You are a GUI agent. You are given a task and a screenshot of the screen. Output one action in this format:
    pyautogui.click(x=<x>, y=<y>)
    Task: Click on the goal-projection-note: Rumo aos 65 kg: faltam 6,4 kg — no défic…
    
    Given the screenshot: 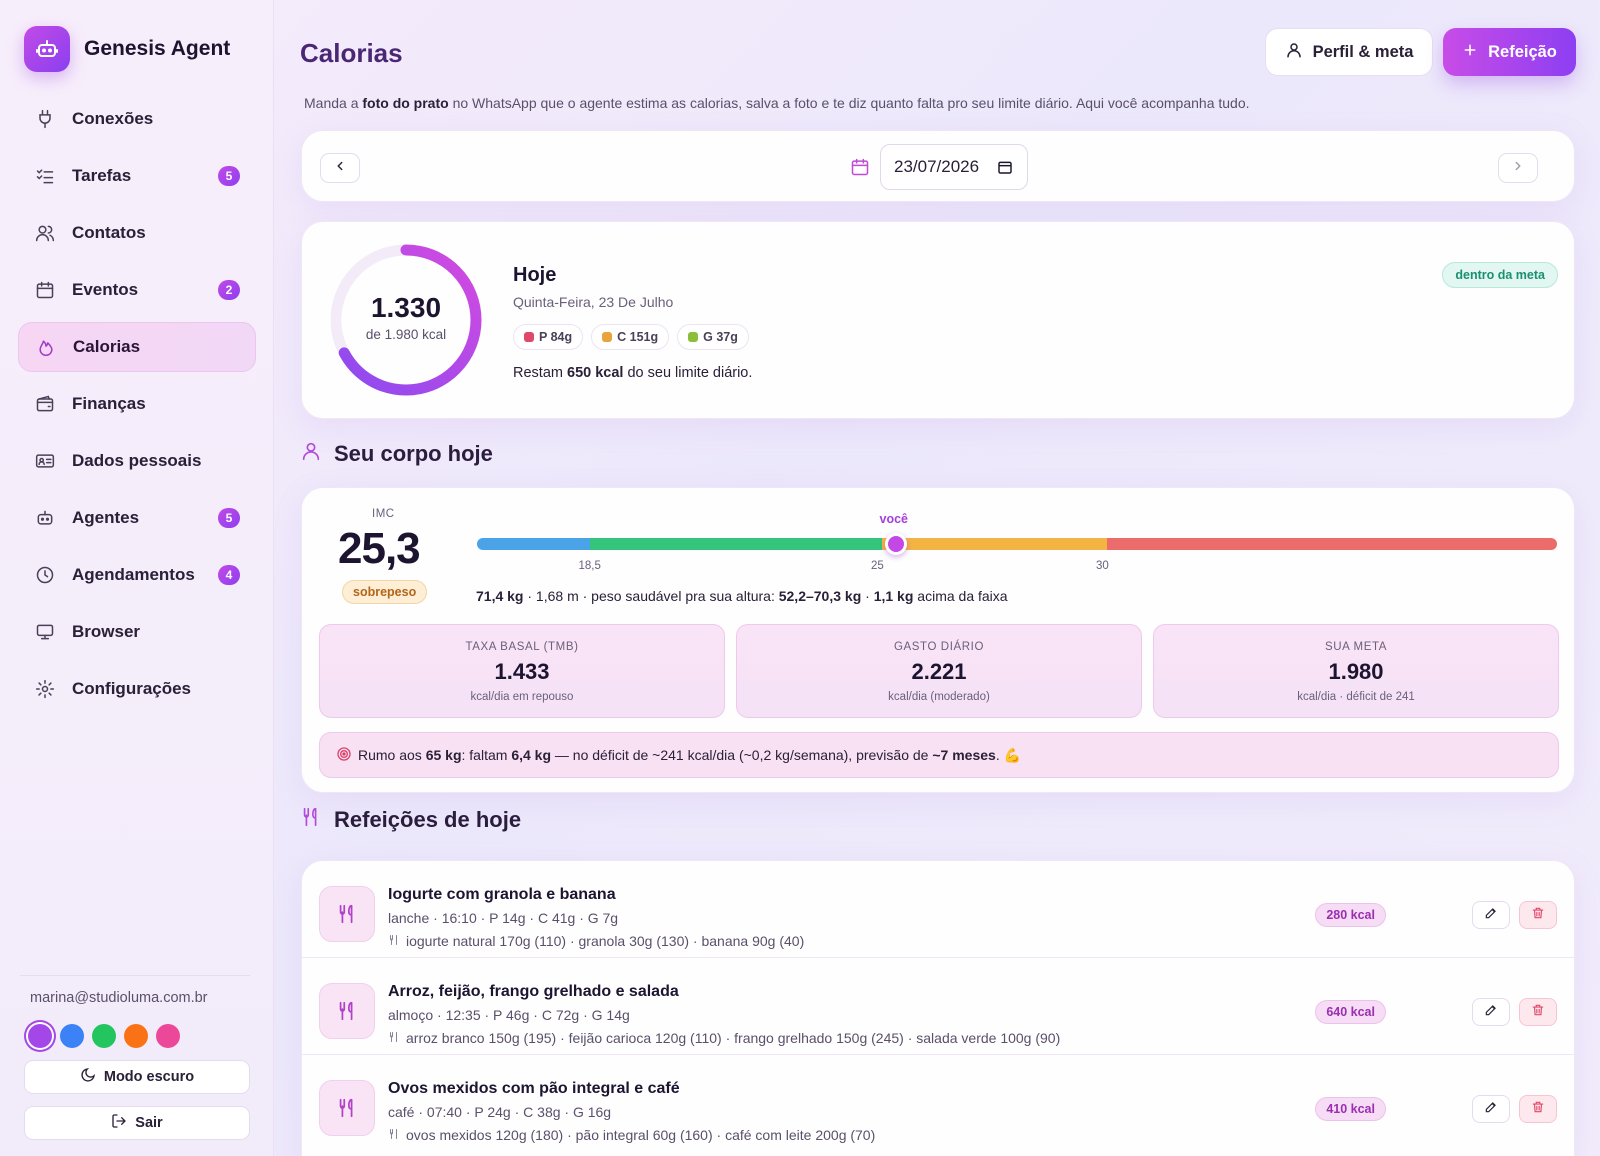 What is the action you would take?
    pyautogui.click(x=939, y=755)
    